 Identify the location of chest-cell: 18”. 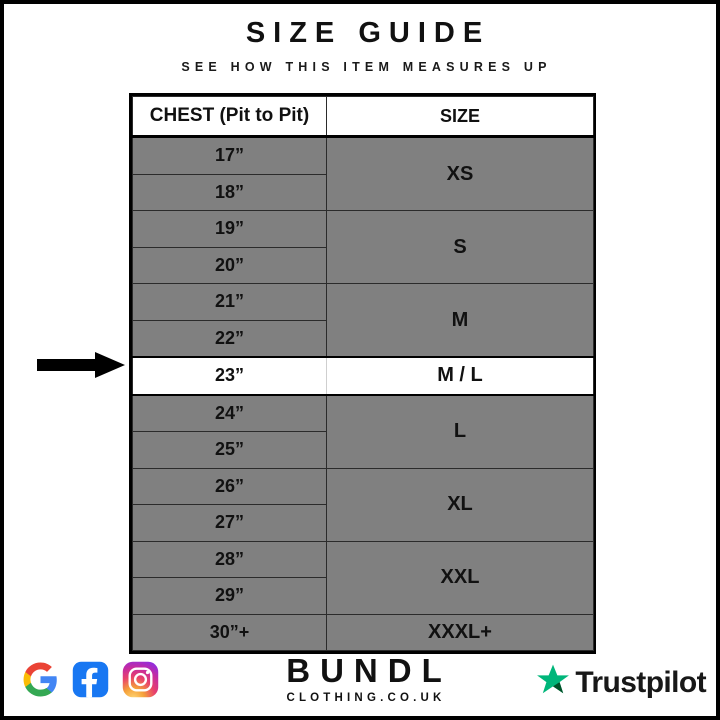
(229, 192).